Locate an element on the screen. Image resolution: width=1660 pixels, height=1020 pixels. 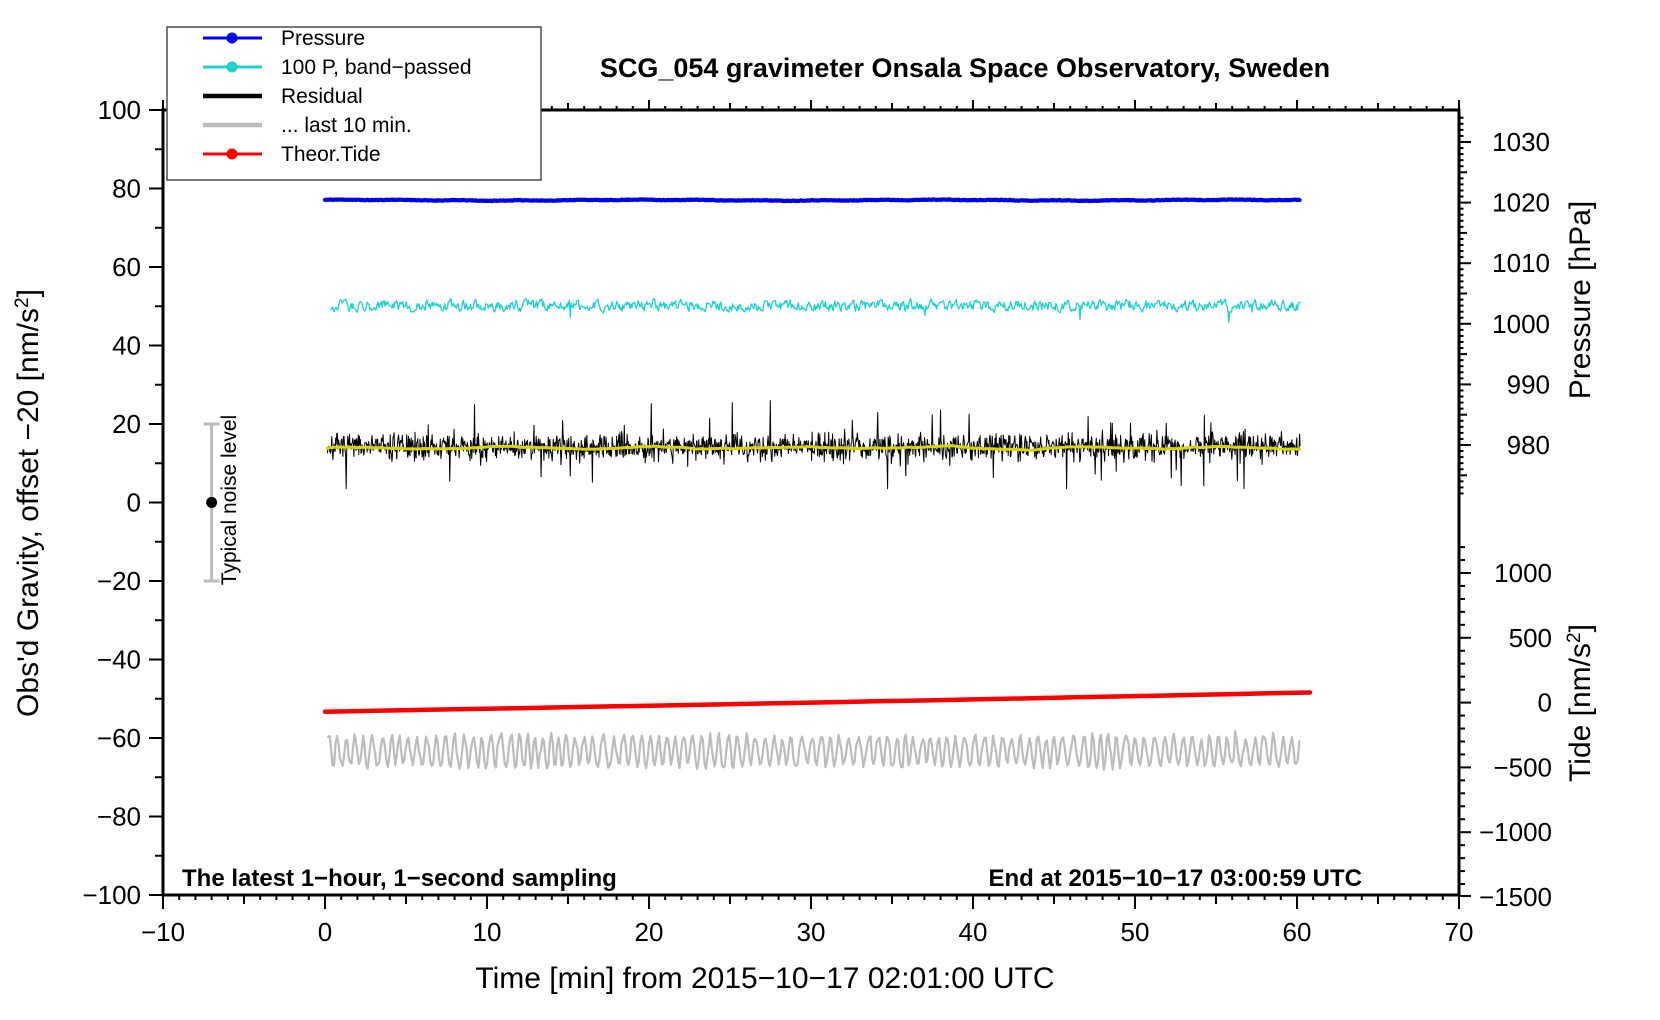
x-tick-label: 50 is located at coordinates (1135, 932).